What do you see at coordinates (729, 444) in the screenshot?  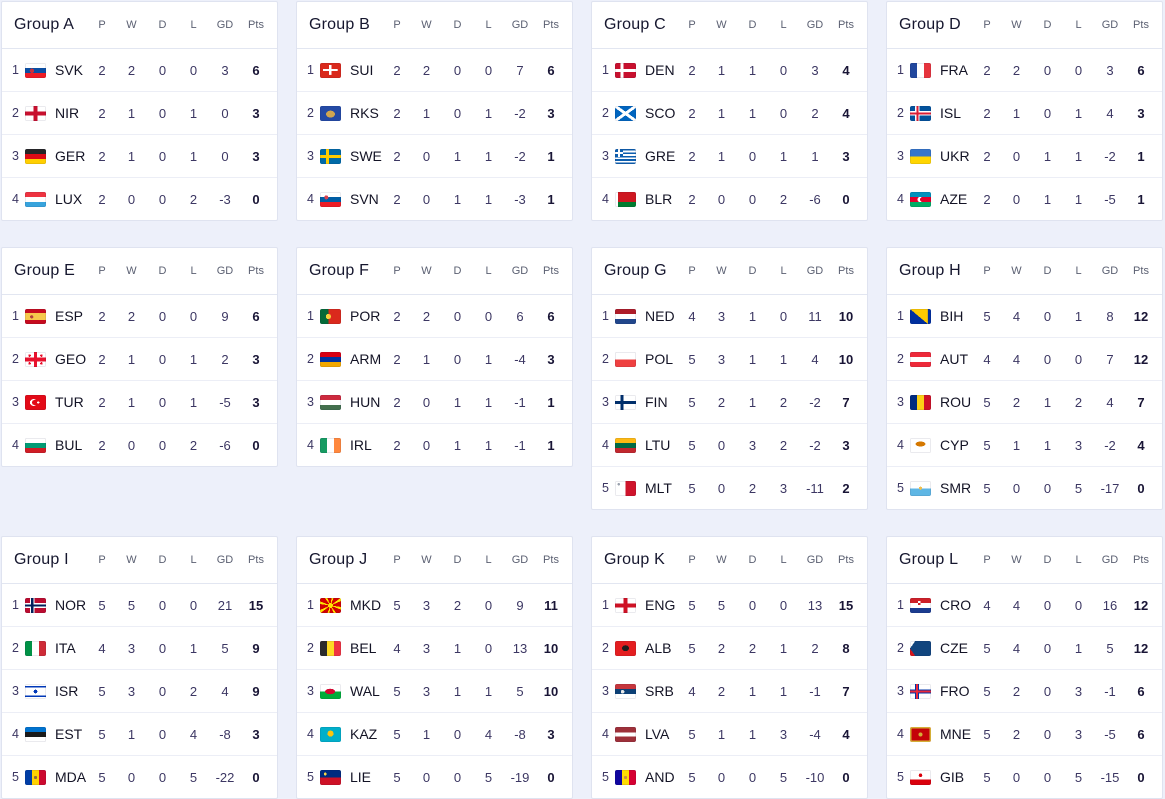 I see `team-row: 4 LTU 5 0 3 2 -2 3` at bounding box center [729, 444].